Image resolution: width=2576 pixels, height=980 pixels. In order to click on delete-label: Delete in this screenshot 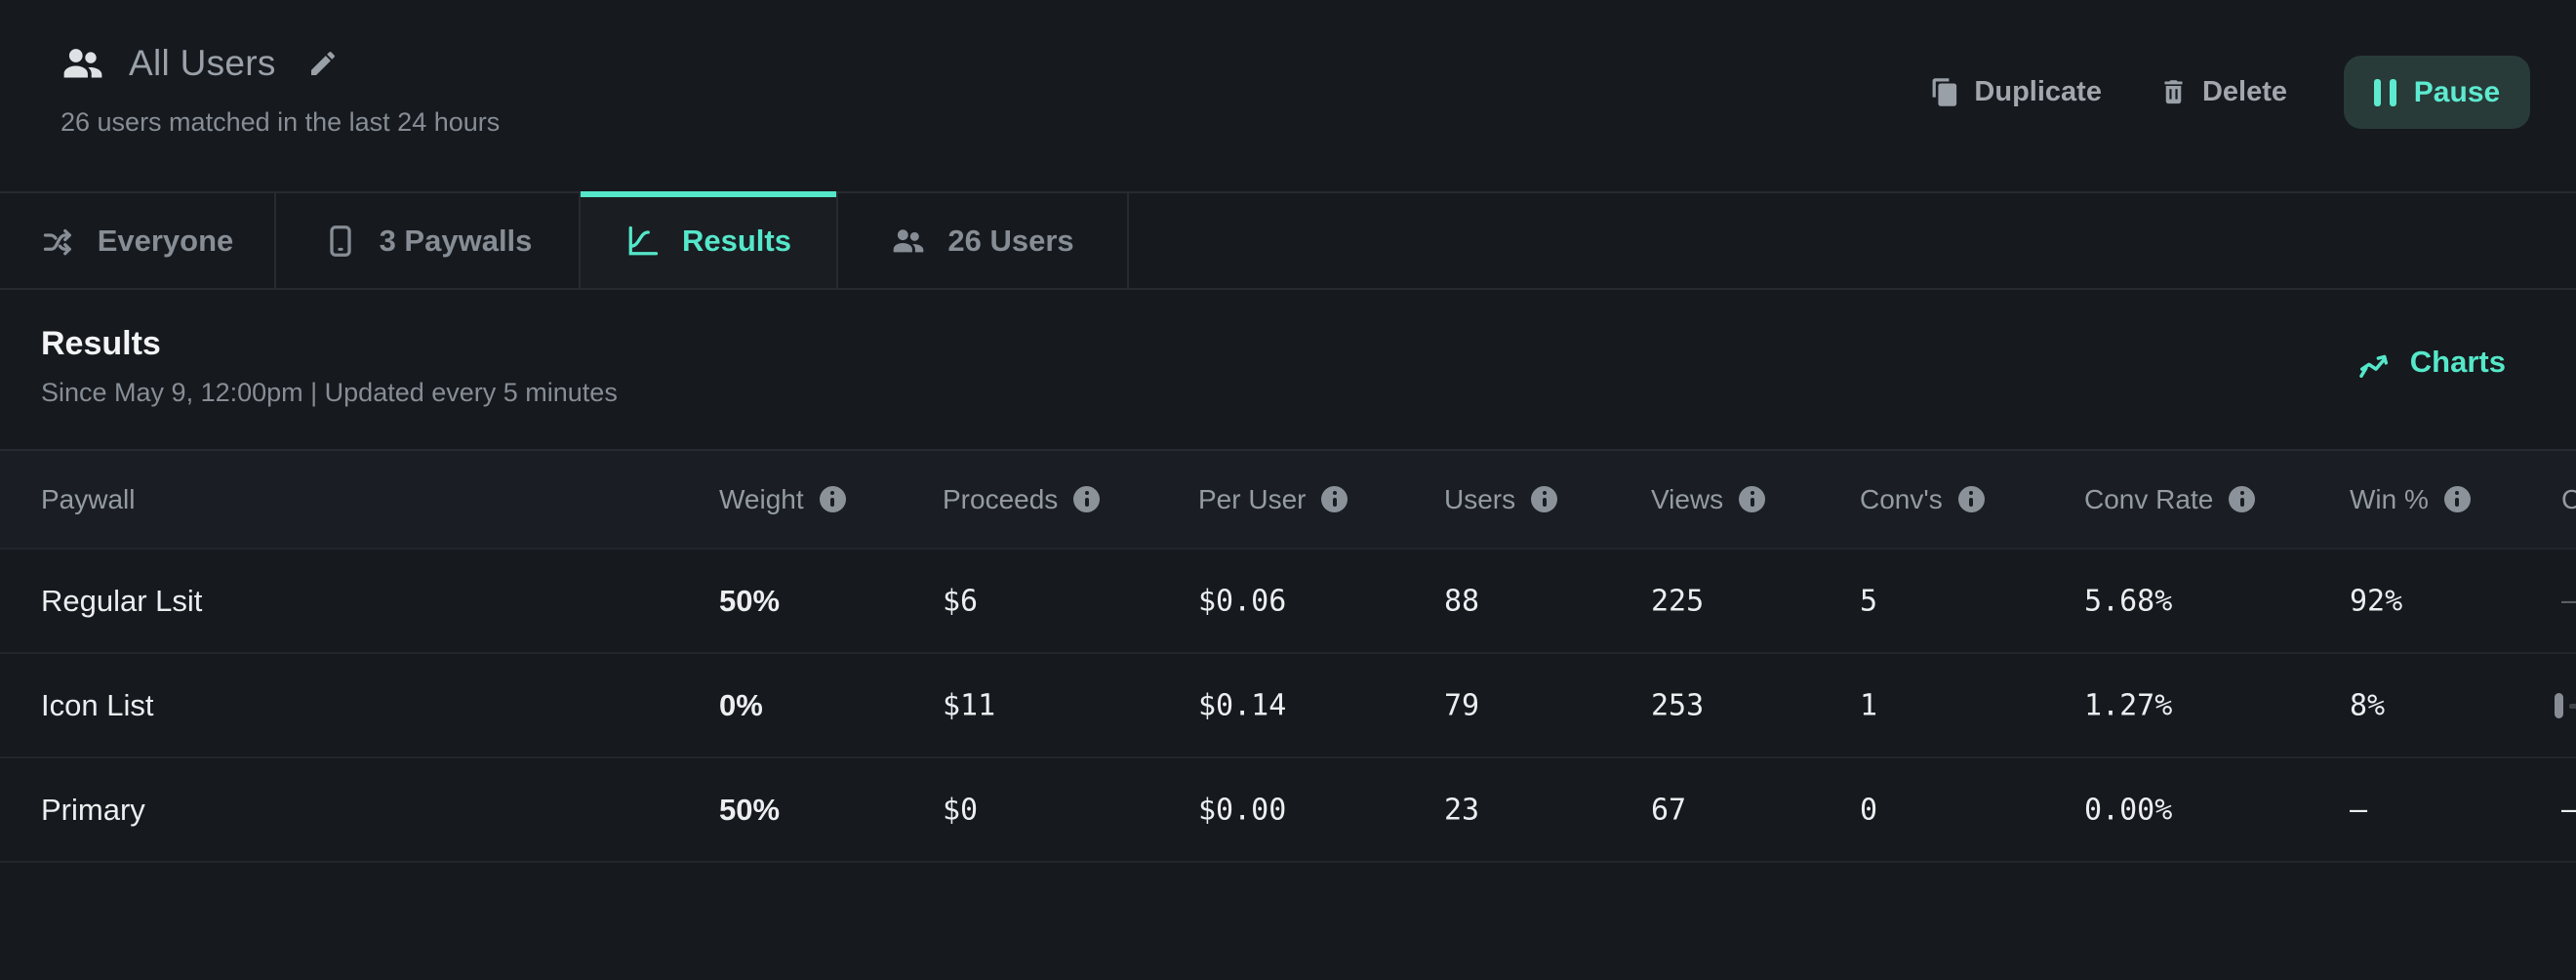, I will do `click(2244, 92)`.